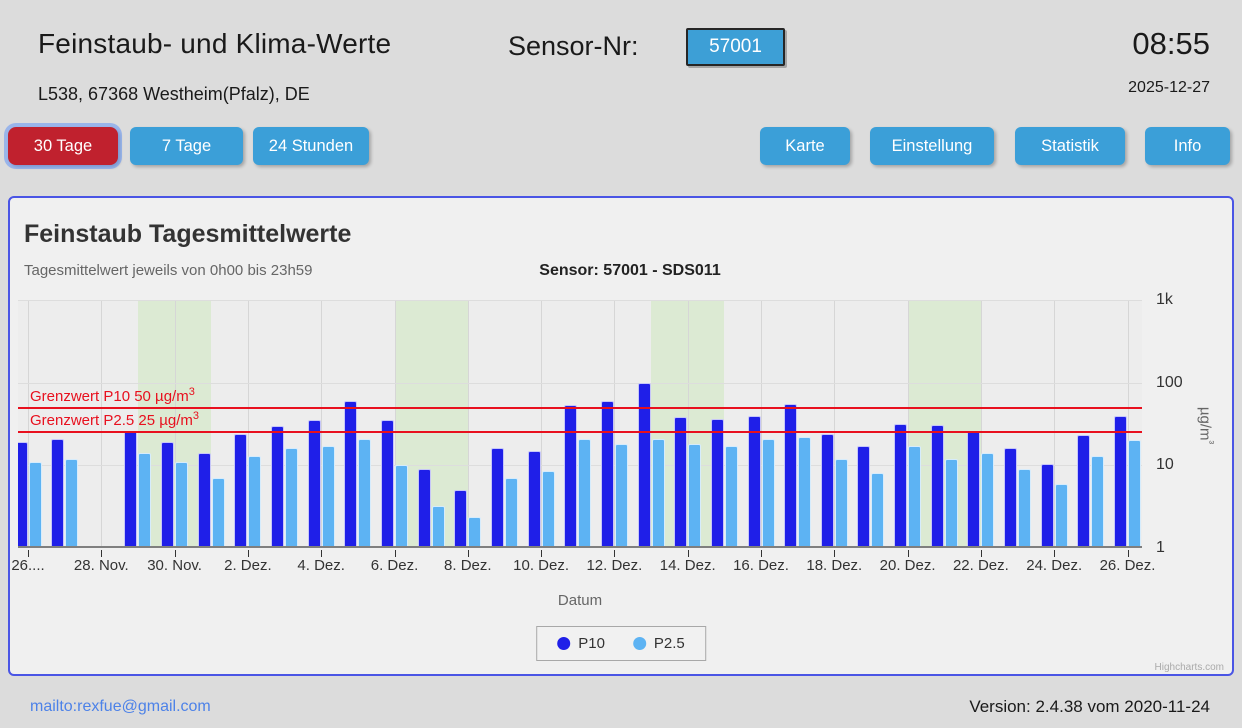  What do you see at coordinates (215, 43) in the screenshot?
I see `page-title: Feinstaub- und Klima-Werte` at bounding box center [215, 43].